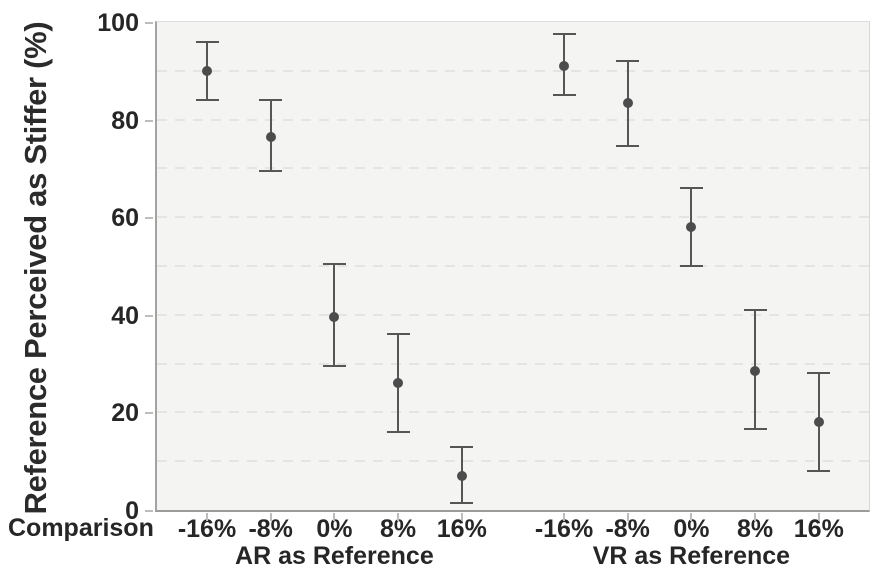  What do you see at coordinates (132, 511) in the screenshot?
I see `y-tick-label: 0` at bounding box center [132, 511].